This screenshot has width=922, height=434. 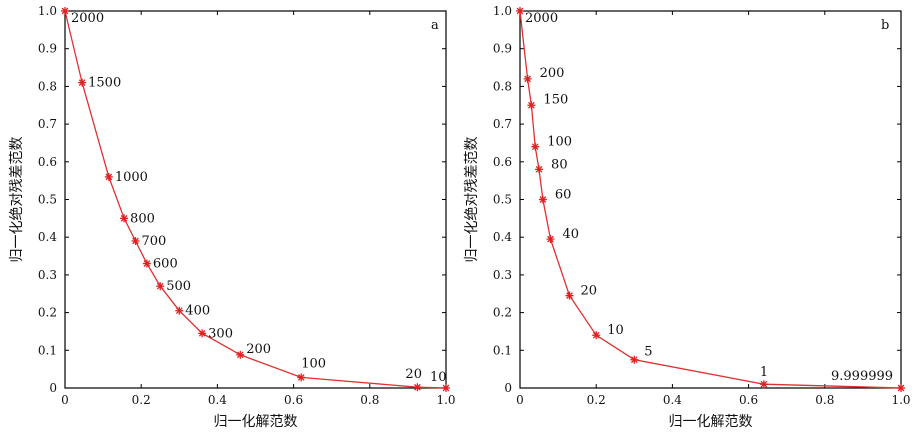 What do you see at coordinates (220, 333) in the screenshot?
I see `data-point-label: 300` at bounding box center [220, 333].